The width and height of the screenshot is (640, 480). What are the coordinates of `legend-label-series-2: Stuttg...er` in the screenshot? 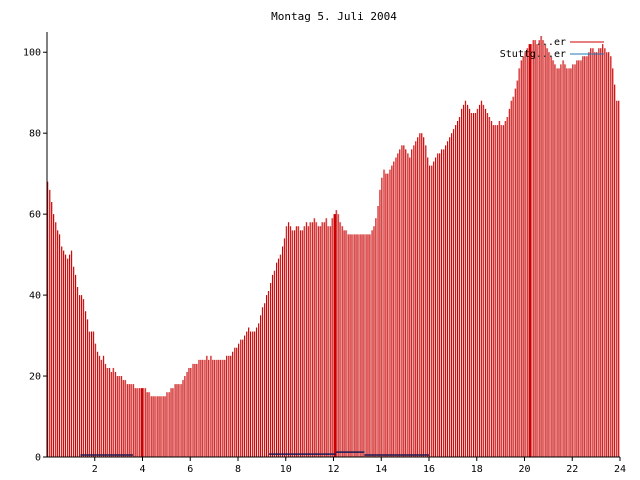 It's located at (533, 54).